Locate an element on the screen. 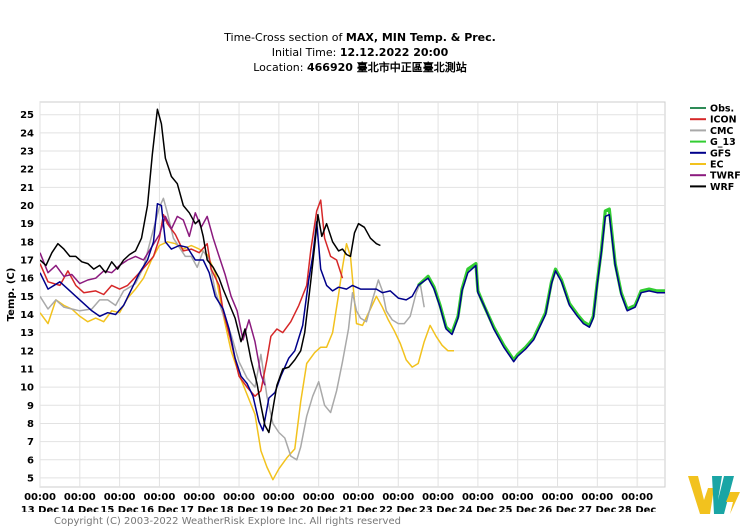 The width and height of the screenshot is (750, 532). y-tick-label: 20 is located at coordinates (27, 206).